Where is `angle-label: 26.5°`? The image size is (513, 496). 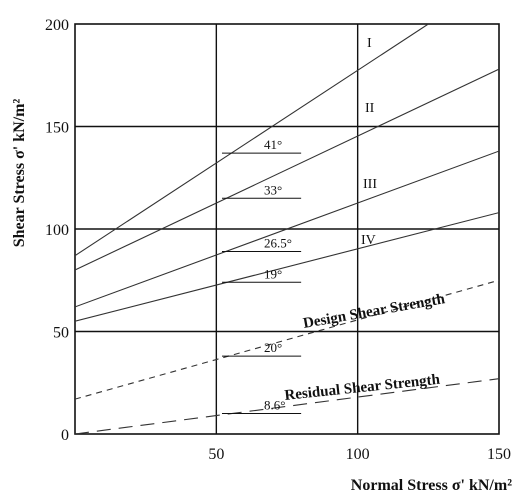
angle-label: 26.5° is located at coordinates (278, 243).